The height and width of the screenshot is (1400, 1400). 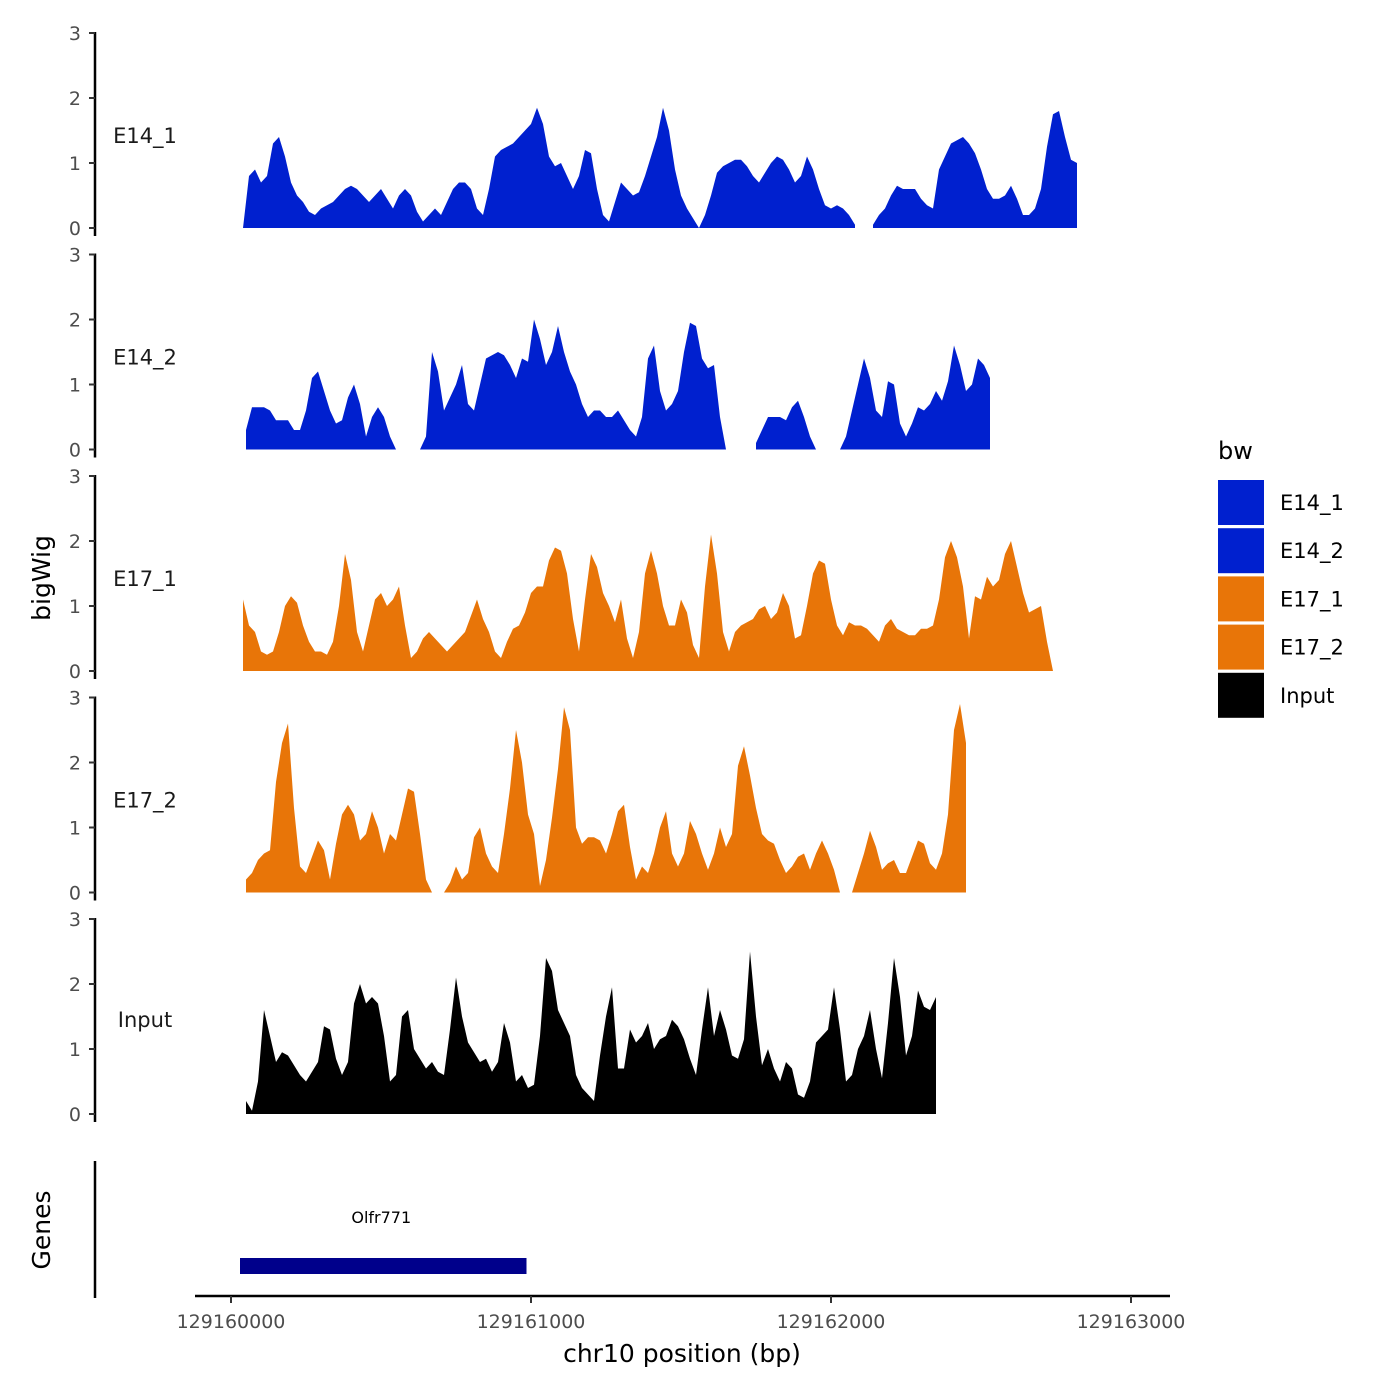 What do you see at coordinates (383, 1266) in the screenshot?
I see `gene-body` at bounding box center [383, 1266].